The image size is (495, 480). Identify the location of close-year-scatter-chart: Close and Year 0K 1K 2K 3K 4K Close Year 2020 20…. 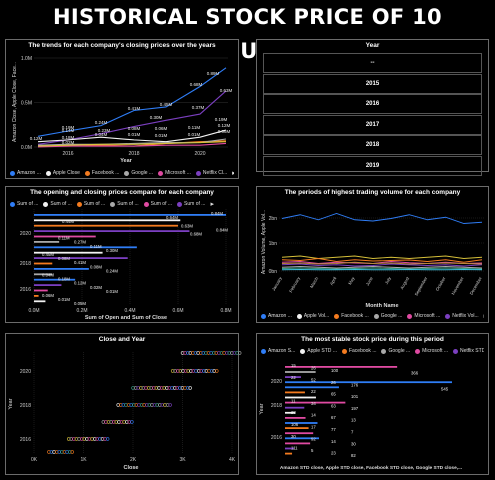
(123, 404).